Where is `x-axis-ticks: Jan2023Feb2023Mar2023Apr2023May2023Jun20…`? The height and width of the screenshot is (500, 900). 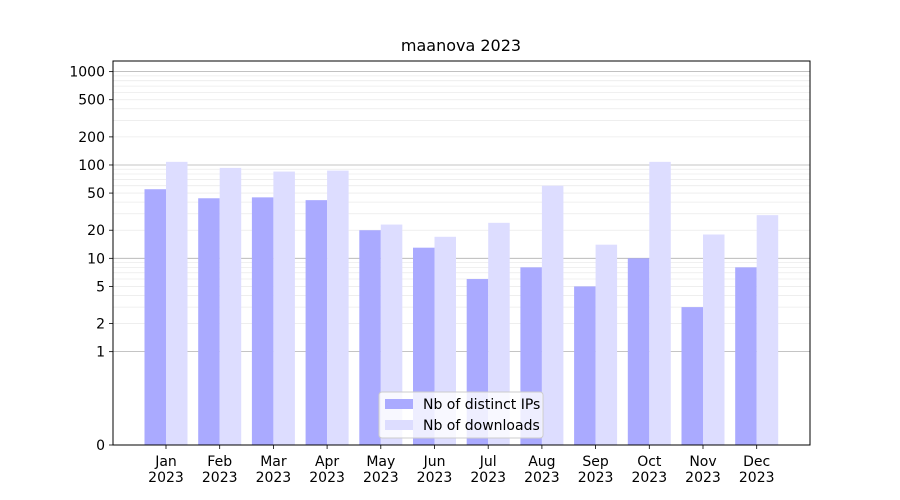 x-axis-ticks: Jan2023Feb2023Mar2023Apr2023May2023Jun20… is located at coordinates (461, 465).